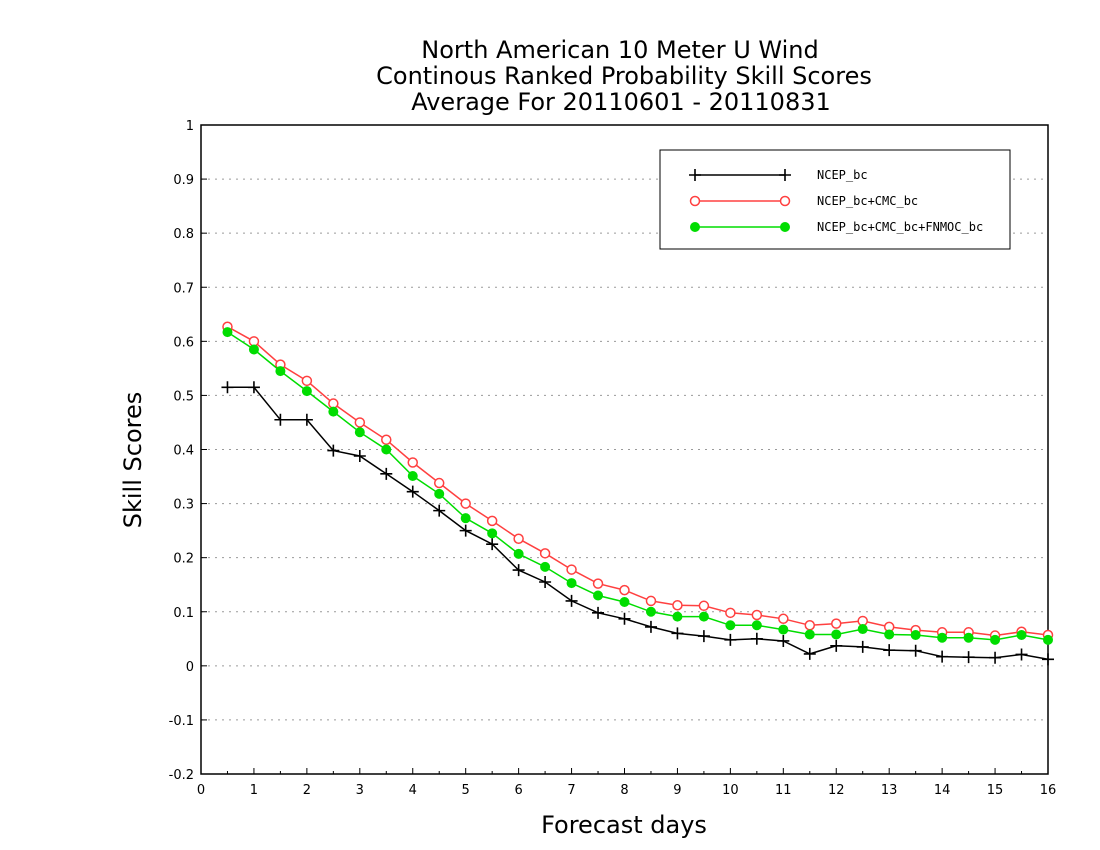 The image size is (1100, 850). Describe the element at coordinates (183, 559) in the screenshot. I see `y-tick-label: 0.2` at that location.